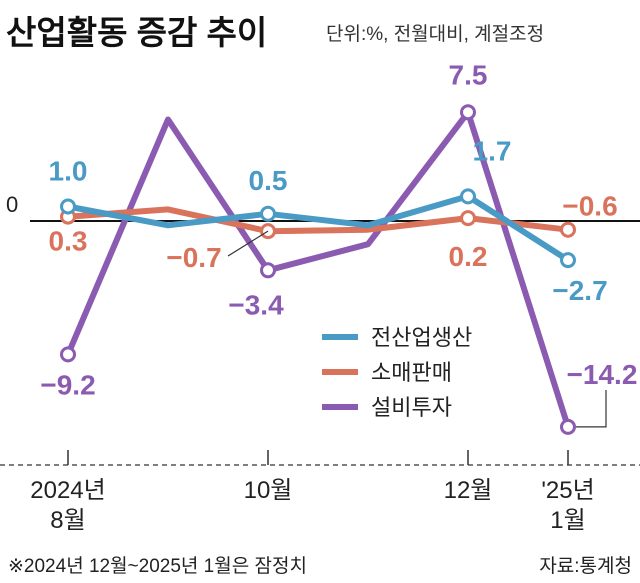 This screenshot has width=640, height=583. Describe the element at coordinates (12, 204) in the screenshot. I see `zero-label: 0` at that location.